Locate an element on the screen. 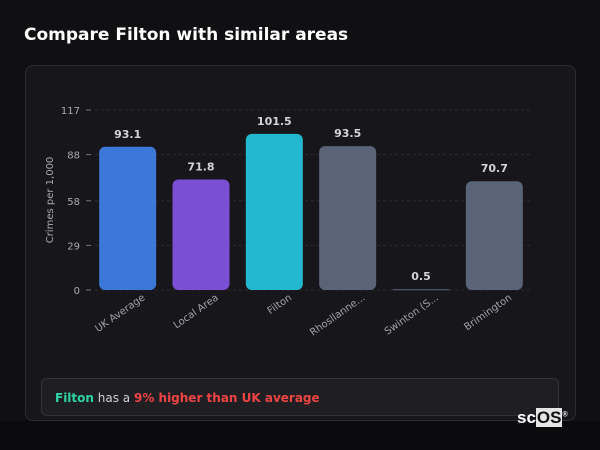 This screenshot has width=600, height=450. data-label: 70.7 is located at coordinates (494, 168).